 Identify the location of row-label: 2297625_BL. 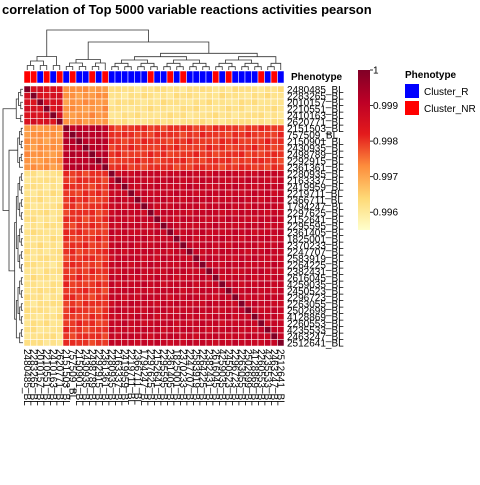
(315, 213).